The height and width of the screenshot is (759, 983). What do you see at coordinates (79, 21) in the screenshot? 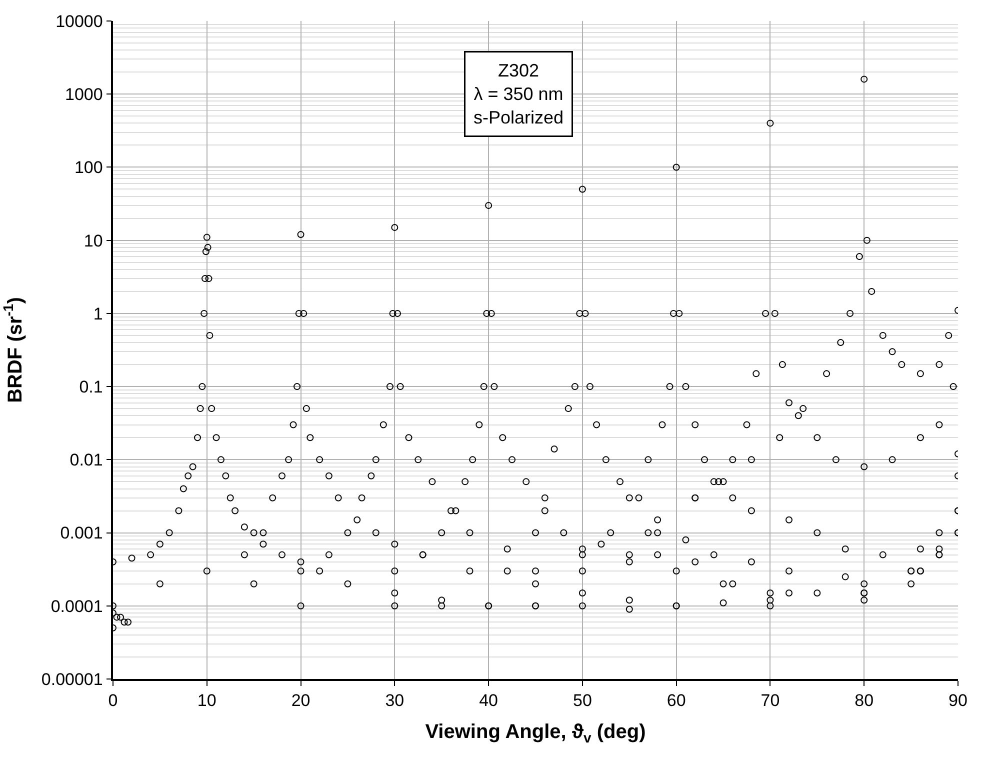
I see `y-tick-label: 10000` at bounding box center [79, 21].